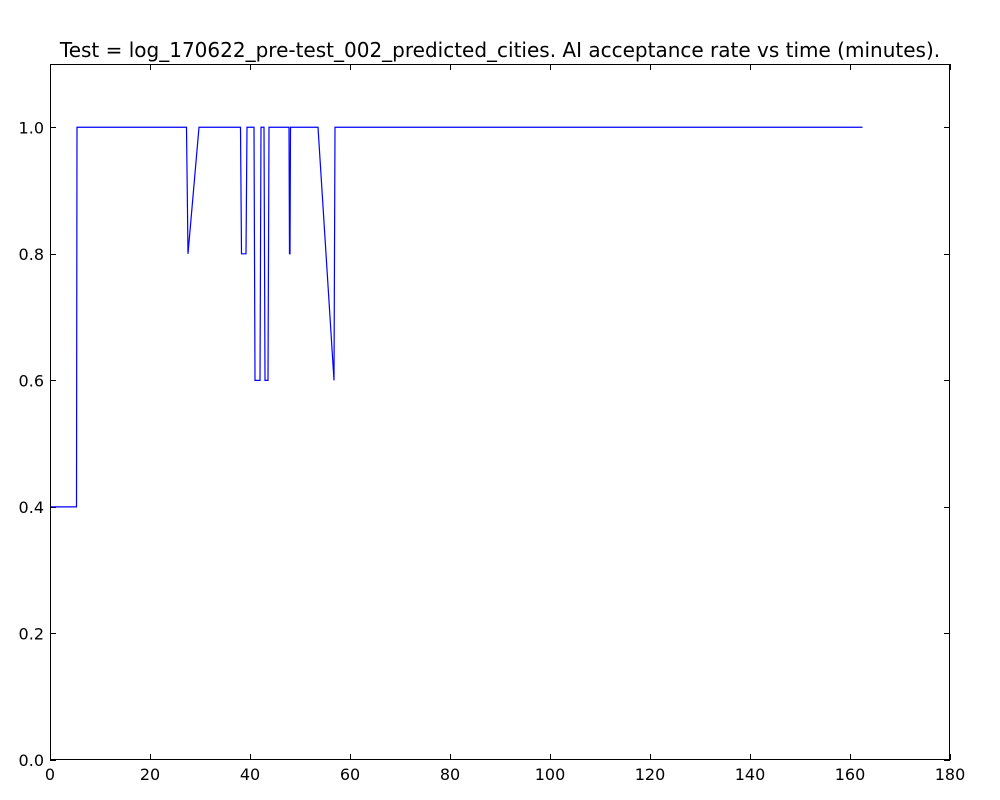 The height and width of the screenshot is (800, 1000). I want to click on x-tick-label: 20, so click(150, 774).